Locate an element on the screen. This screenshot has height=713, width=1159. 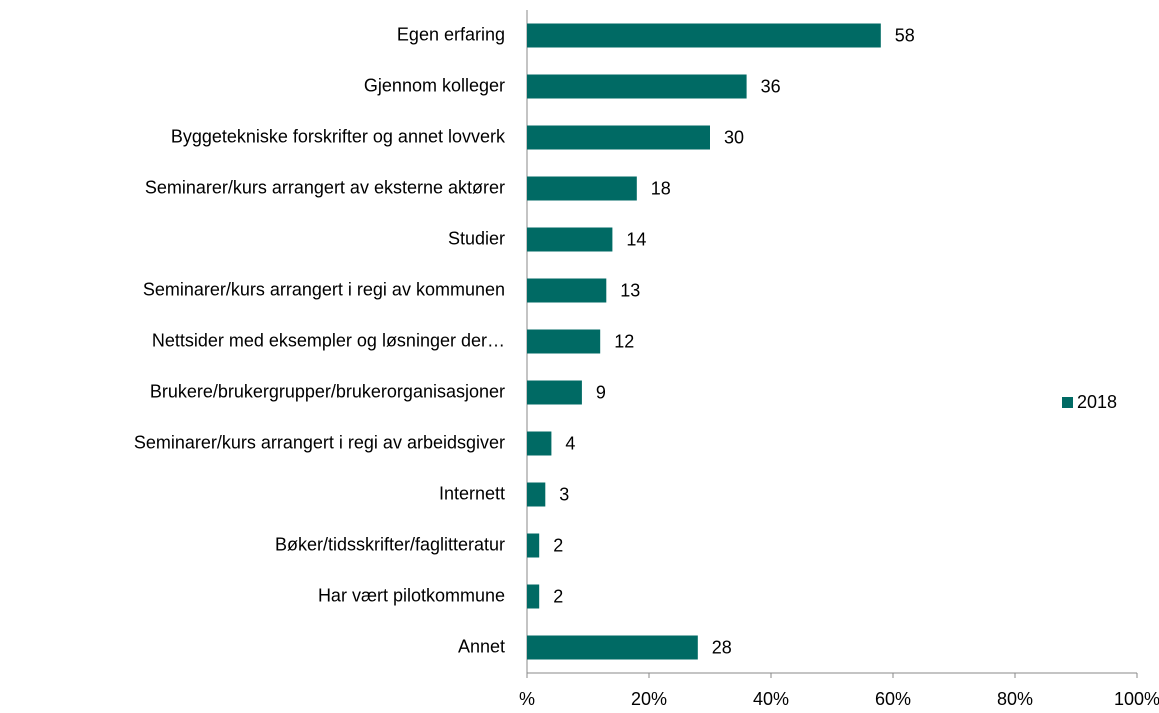
x-tick-label: 40% is located at coordinates (771, 699).